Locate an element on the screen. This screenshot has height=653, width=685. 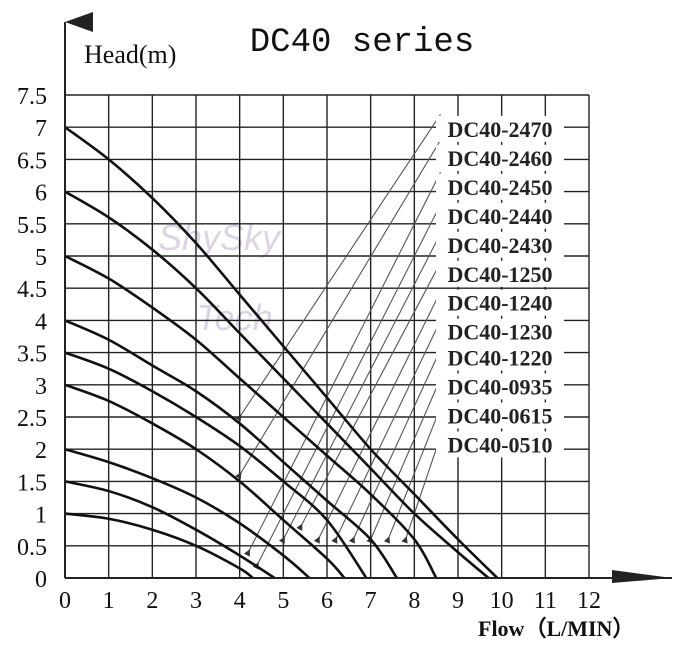
x-tick-label-11: 11 is located at coordinates (545, 601).